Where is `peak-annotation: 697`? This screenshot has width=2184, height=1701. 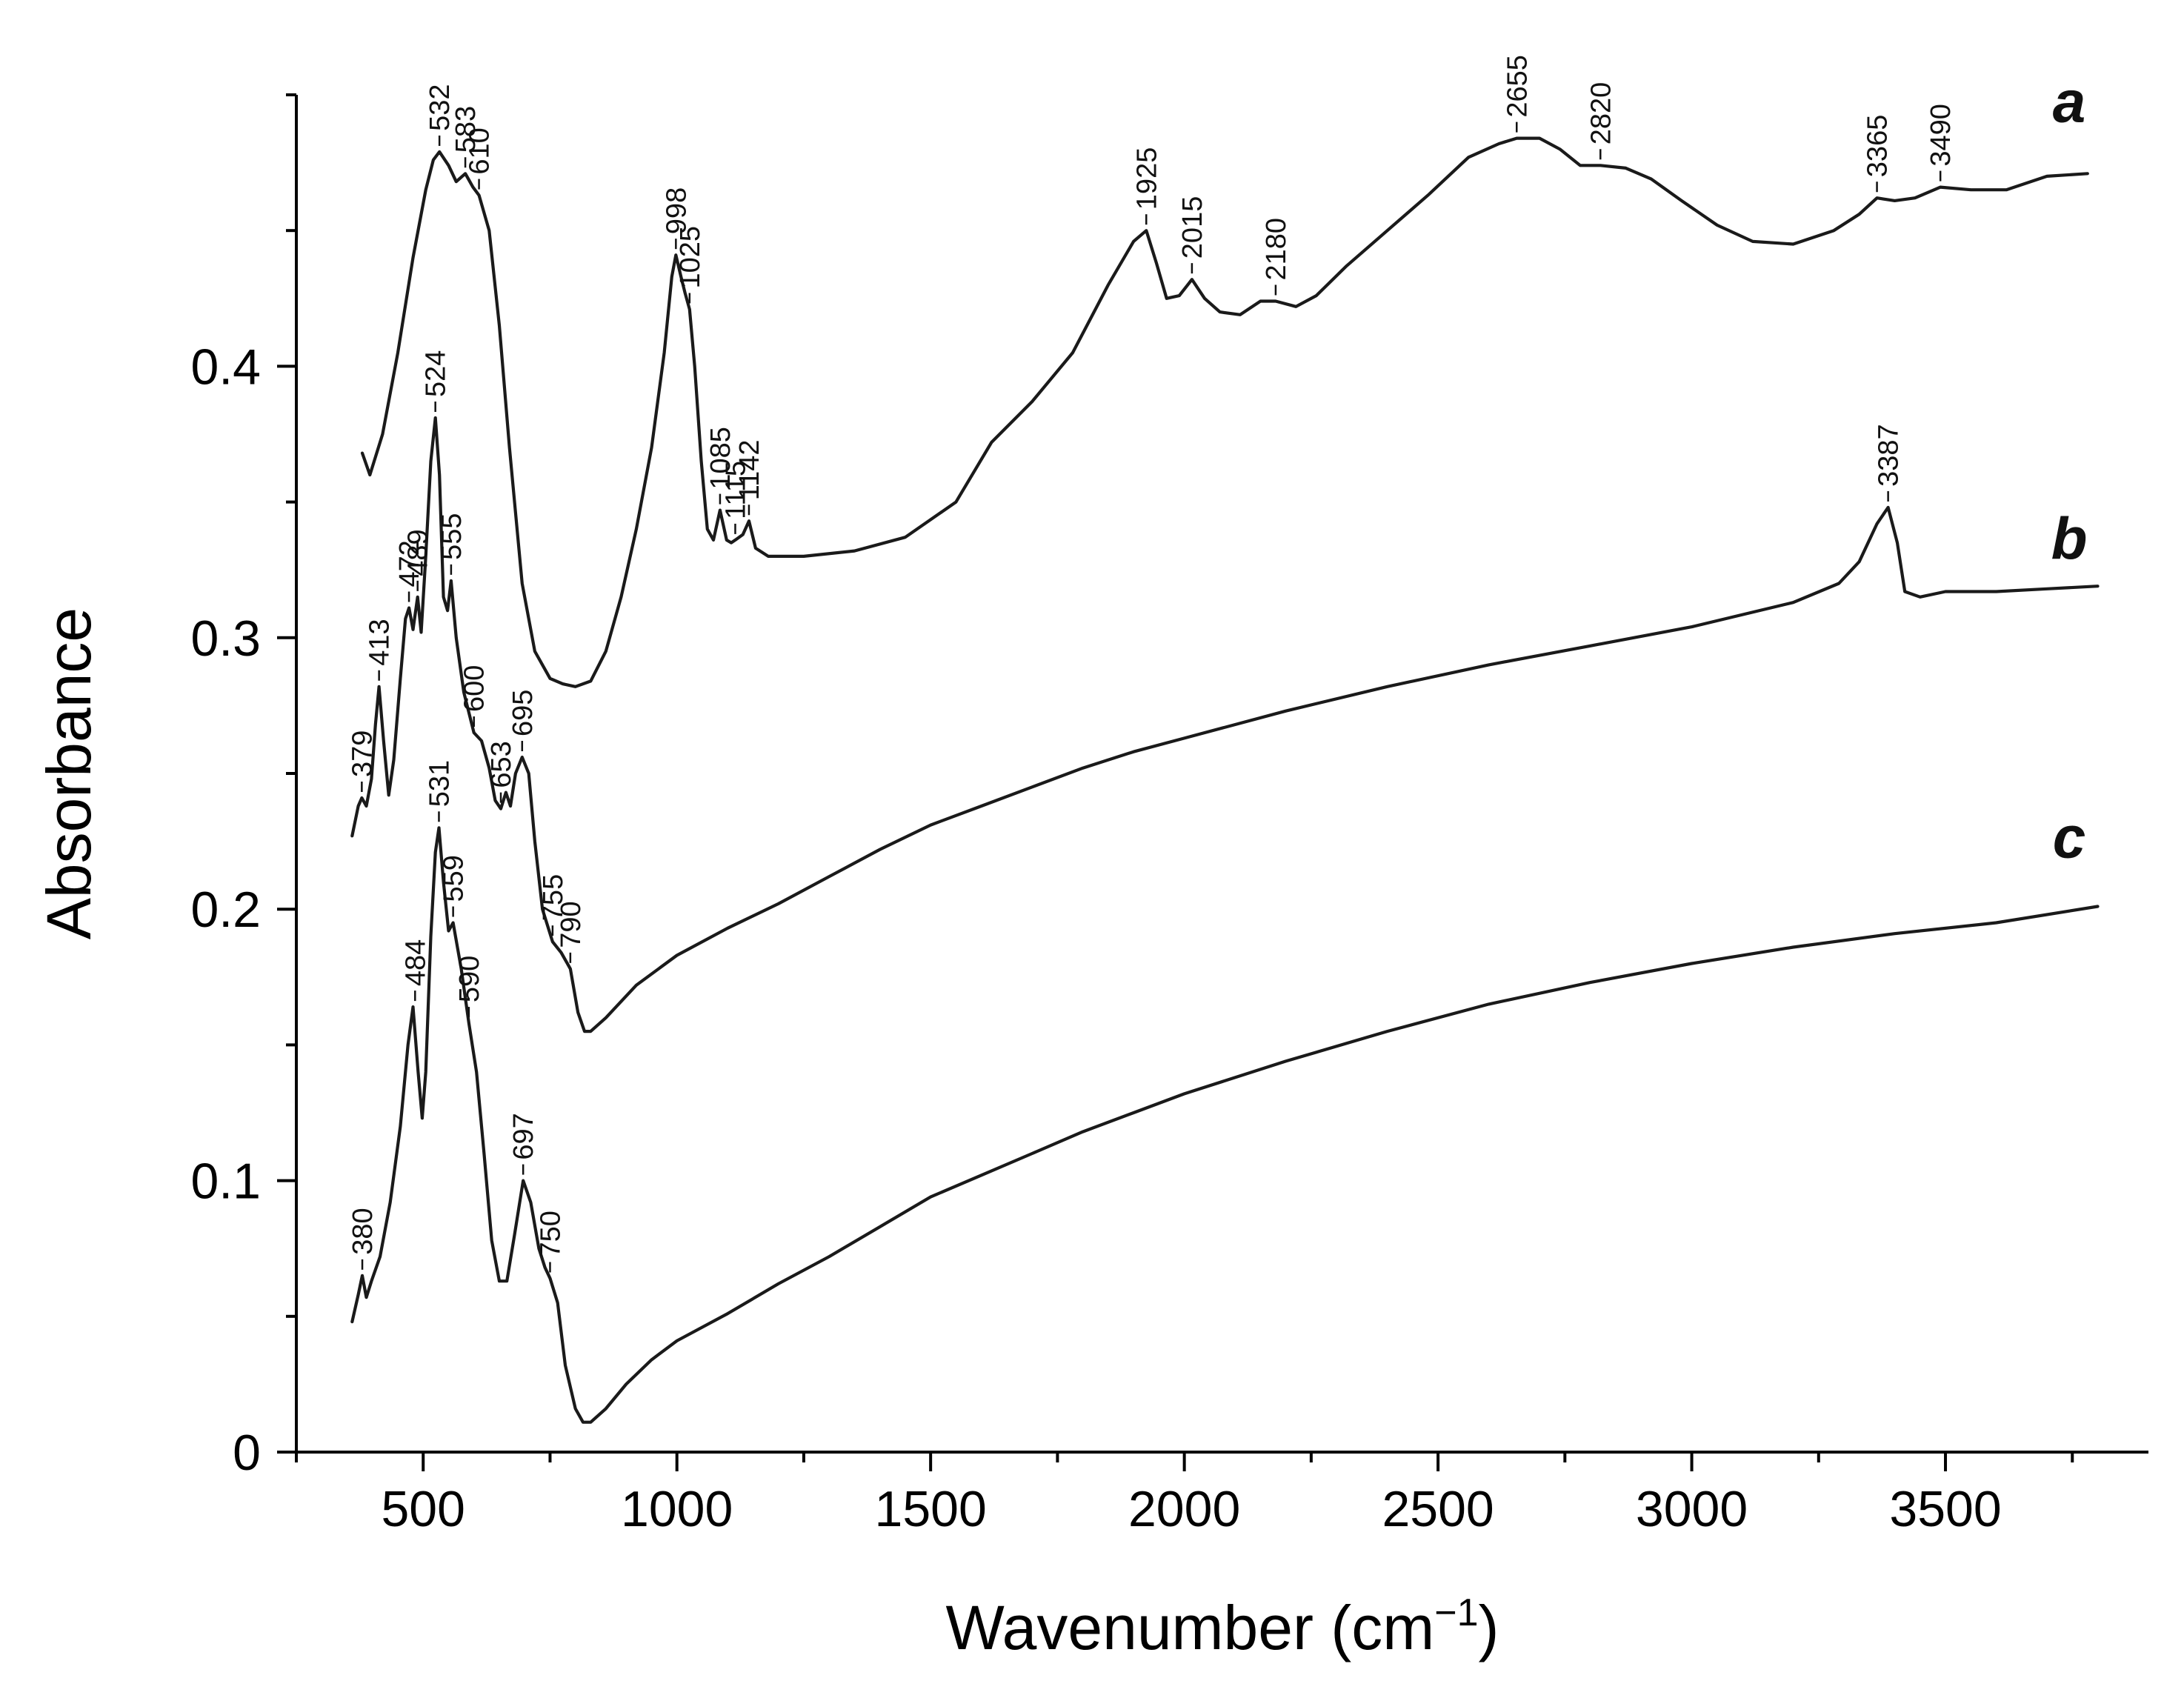 peak-annotation: 697 is located at coordinates (523, 1144).